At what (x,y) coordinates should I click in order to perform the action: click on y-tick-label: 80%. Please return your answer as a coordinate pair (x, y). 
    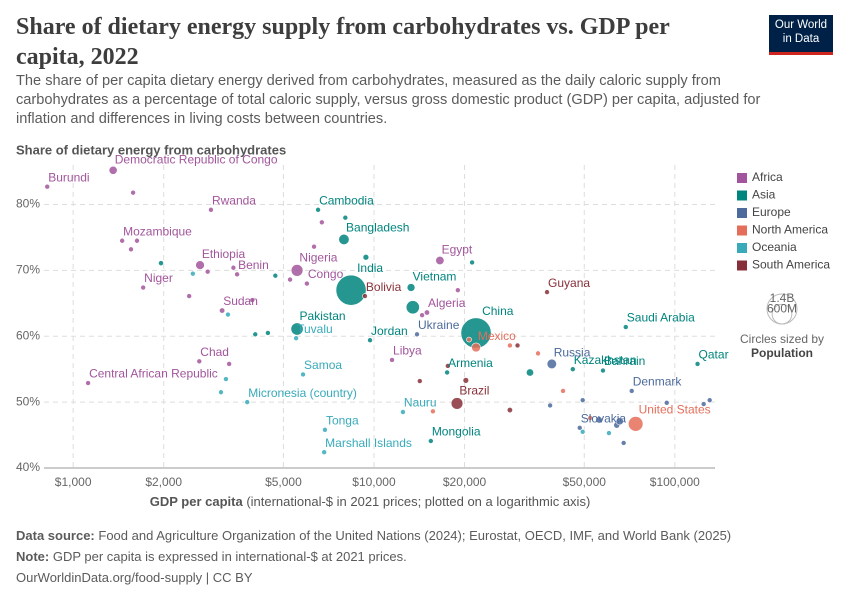
    Looking at the image, I should click on (28, 204).